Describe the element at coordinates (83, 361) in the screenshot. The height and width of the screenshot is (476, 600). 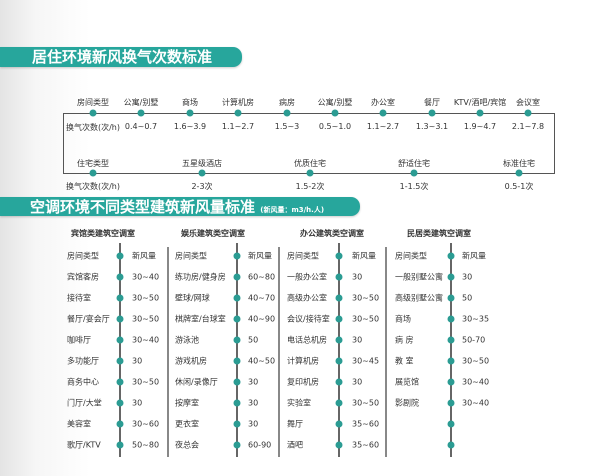
I see `room-type: 多功能厅` at that location.